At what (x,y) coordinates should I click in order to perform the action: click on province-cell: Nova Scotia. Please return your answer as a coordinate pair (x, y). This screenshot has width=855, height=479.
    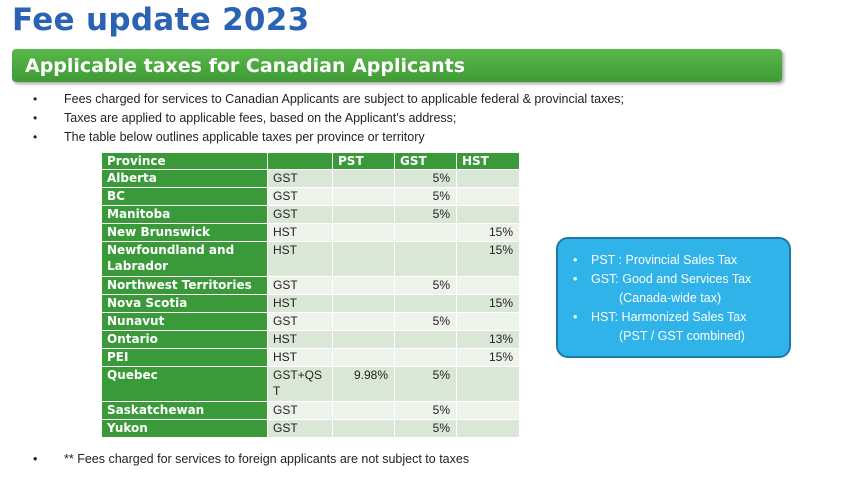
    Looking at the image, I should click on (184, 303).